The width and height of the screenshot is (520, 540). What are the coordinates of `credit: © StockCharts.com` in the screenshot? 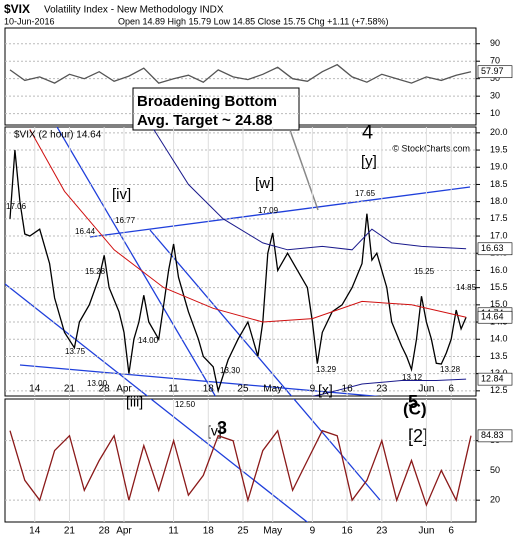 It's located at (431, 148).